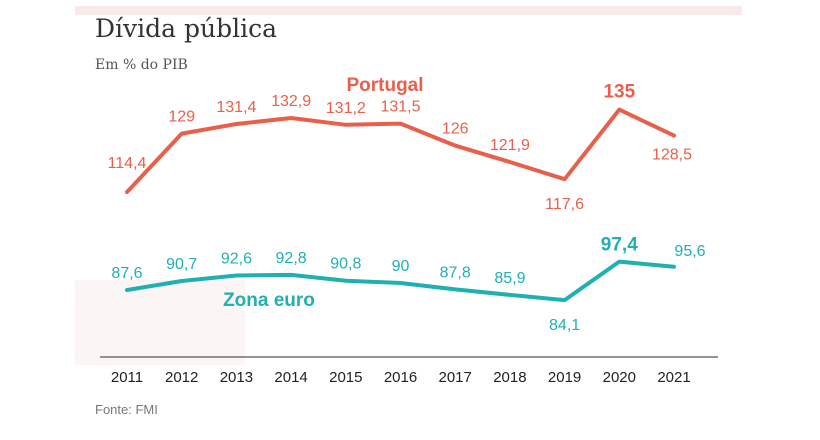 This screenshot has width=820, height=440. I want to click on x-tick-label: 2016, so click(400, 377).